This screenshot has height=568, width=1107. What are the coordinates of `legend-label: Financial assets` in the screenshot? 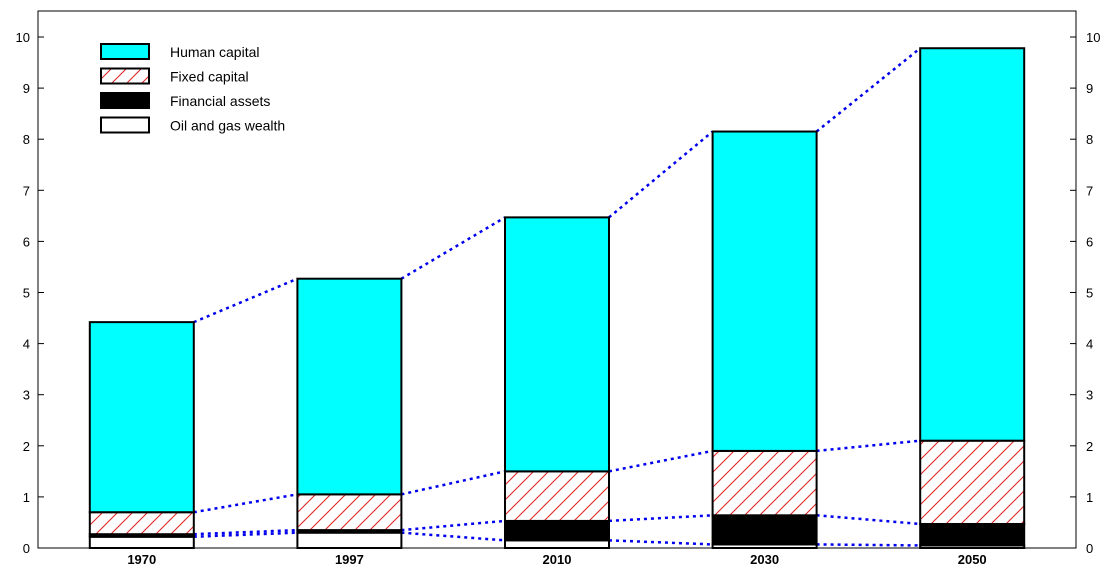 It's located at (220, 101).